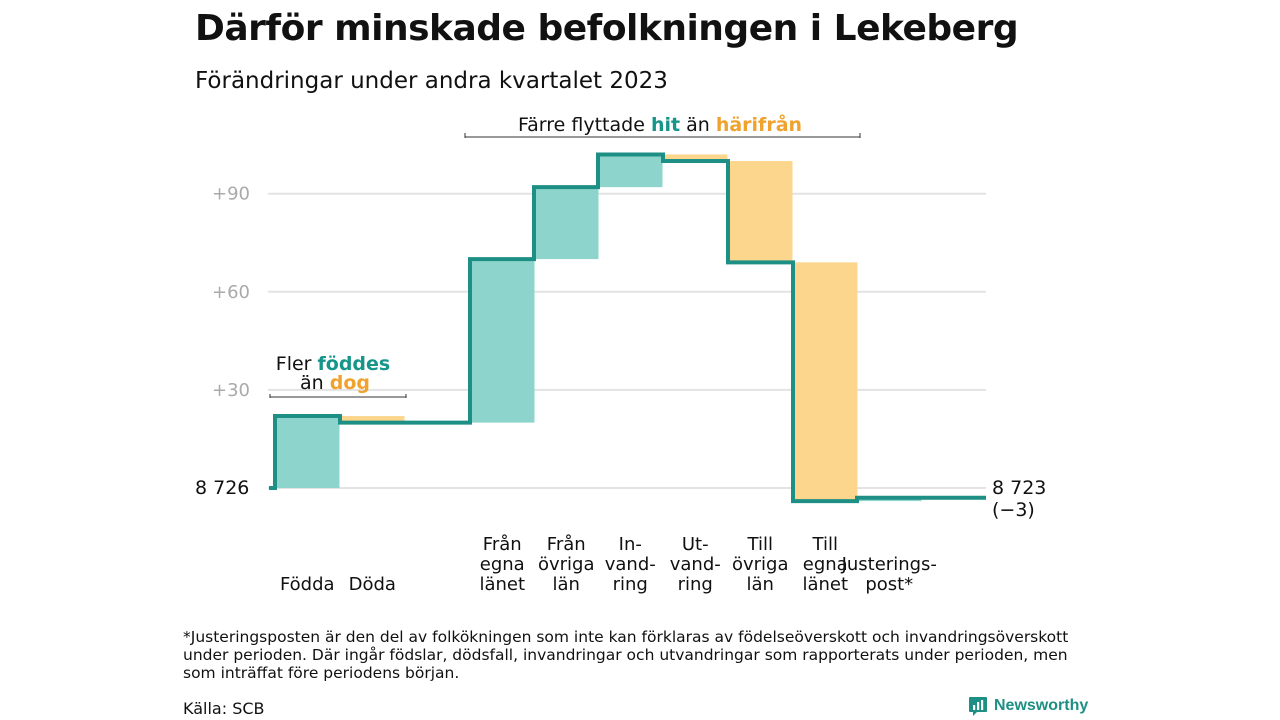  Describe the element at coordinates (307, 584) in the screenshot. I see `category-label: Födda` at that location.